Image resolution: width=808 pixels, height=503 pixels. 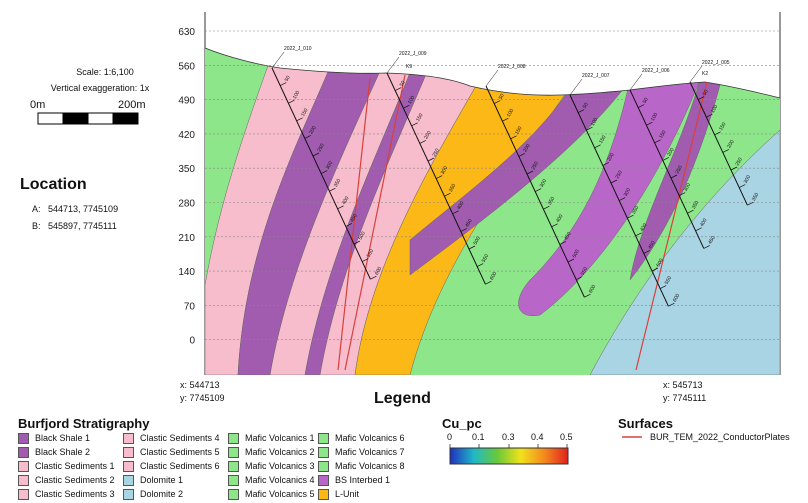 I want to click on drillhole-trace, so click(x=667, y=169).